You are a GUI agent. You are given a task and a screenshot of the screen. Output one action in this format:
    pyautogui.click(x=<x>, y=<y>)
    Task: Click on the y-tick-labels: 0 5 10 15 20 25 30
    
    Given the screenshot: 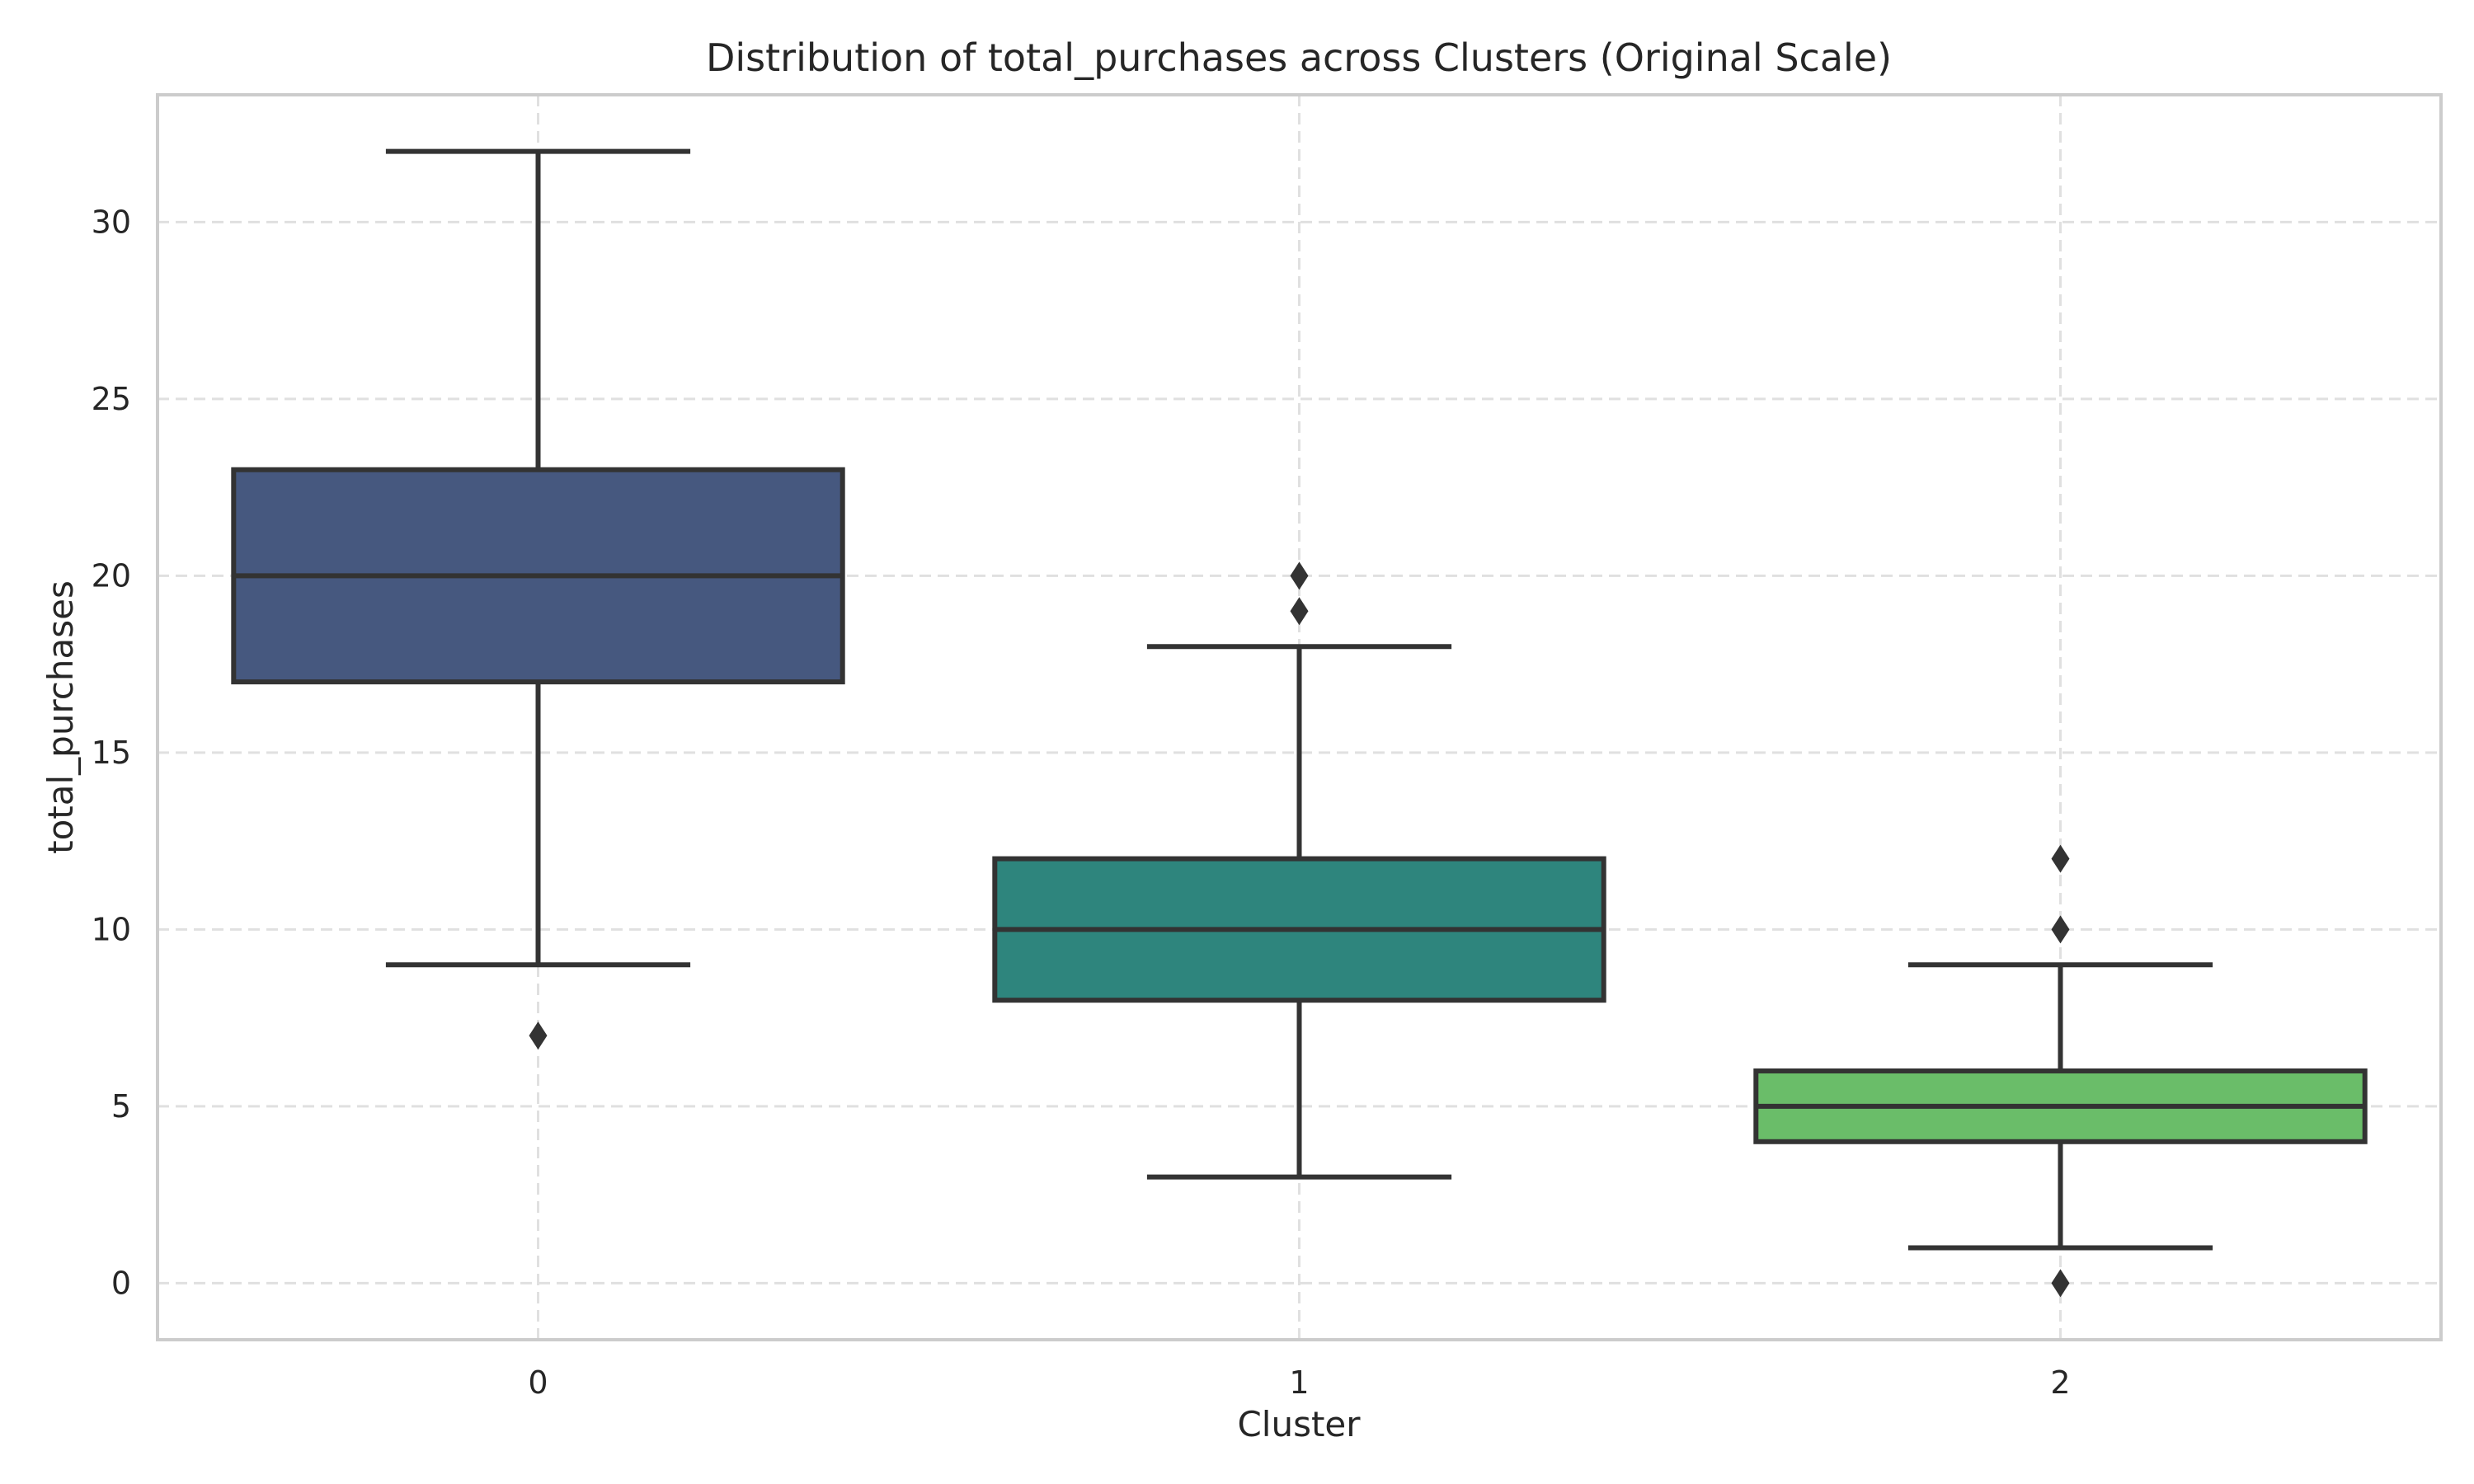 What is the action you would take?
    pyautogui.click(x=111, y=752)
    